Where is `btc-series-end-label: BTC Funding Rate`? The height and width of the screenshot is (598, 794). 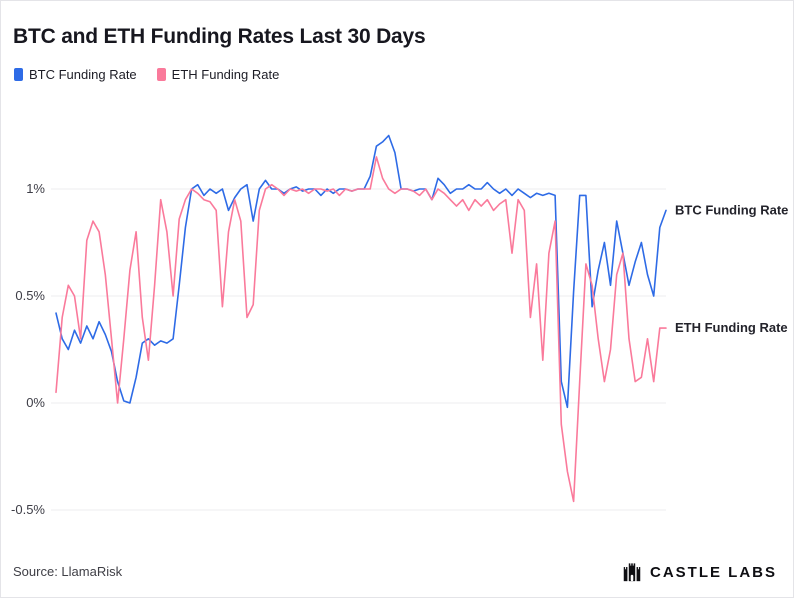 btc-series-end-label: BTC Funding Rate is located at coordinates (731, 209).